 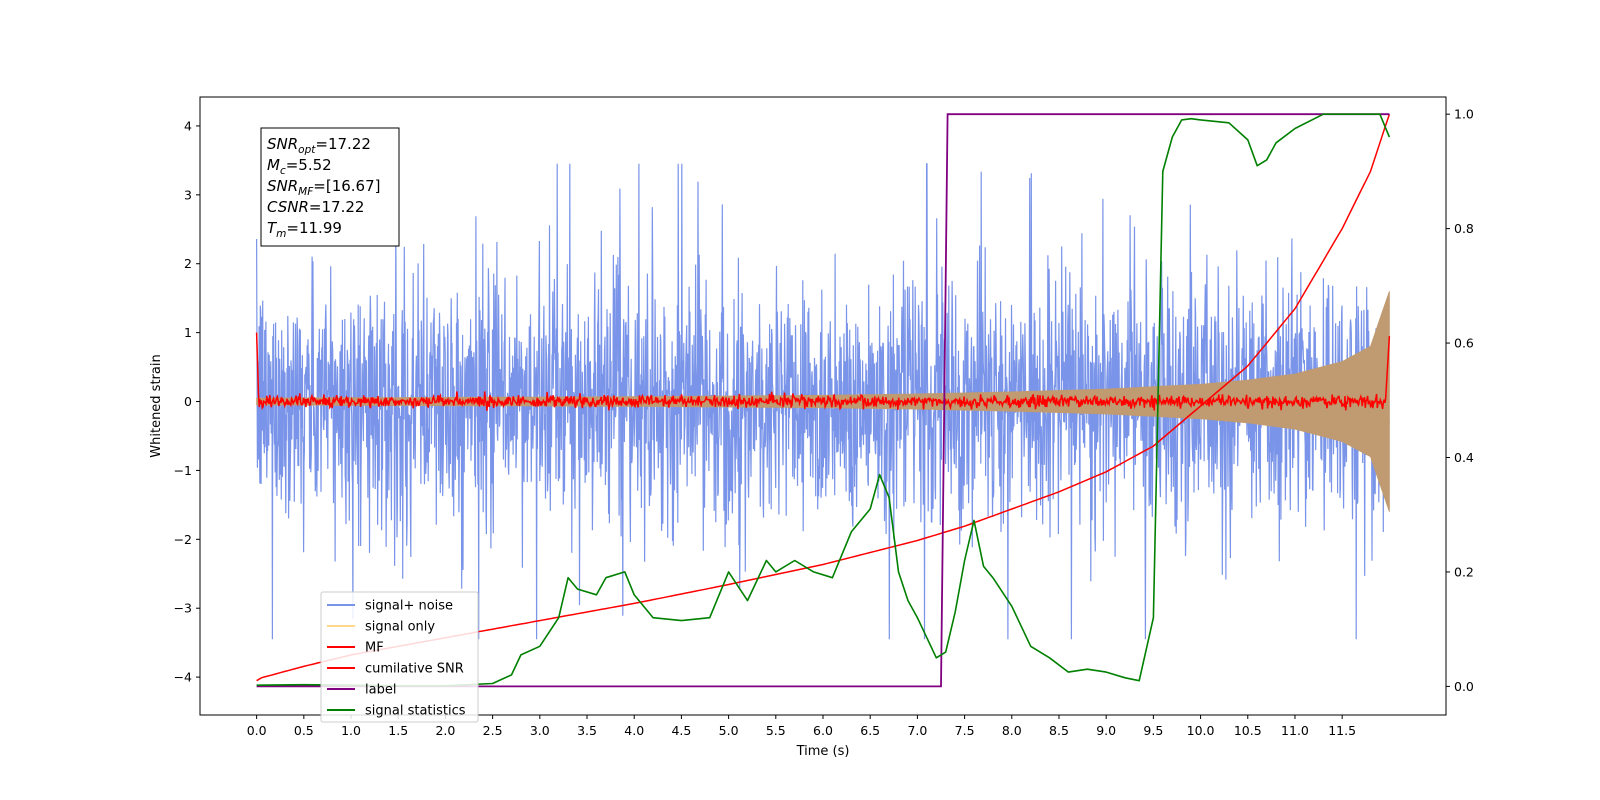 What do you see at coordinates (1464, 228) in the screenshot?
I see `y2-tick-label: 0.8` at bounding box center [1464, 228].